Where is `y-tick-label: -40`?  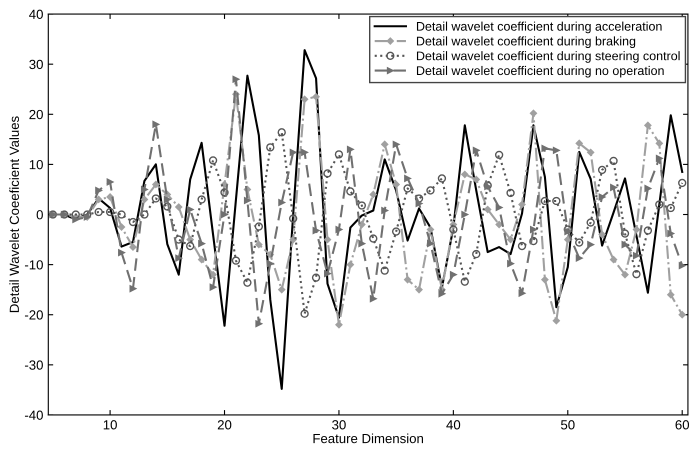
y-tick-label: -40 is located at coordinates (33, 415).